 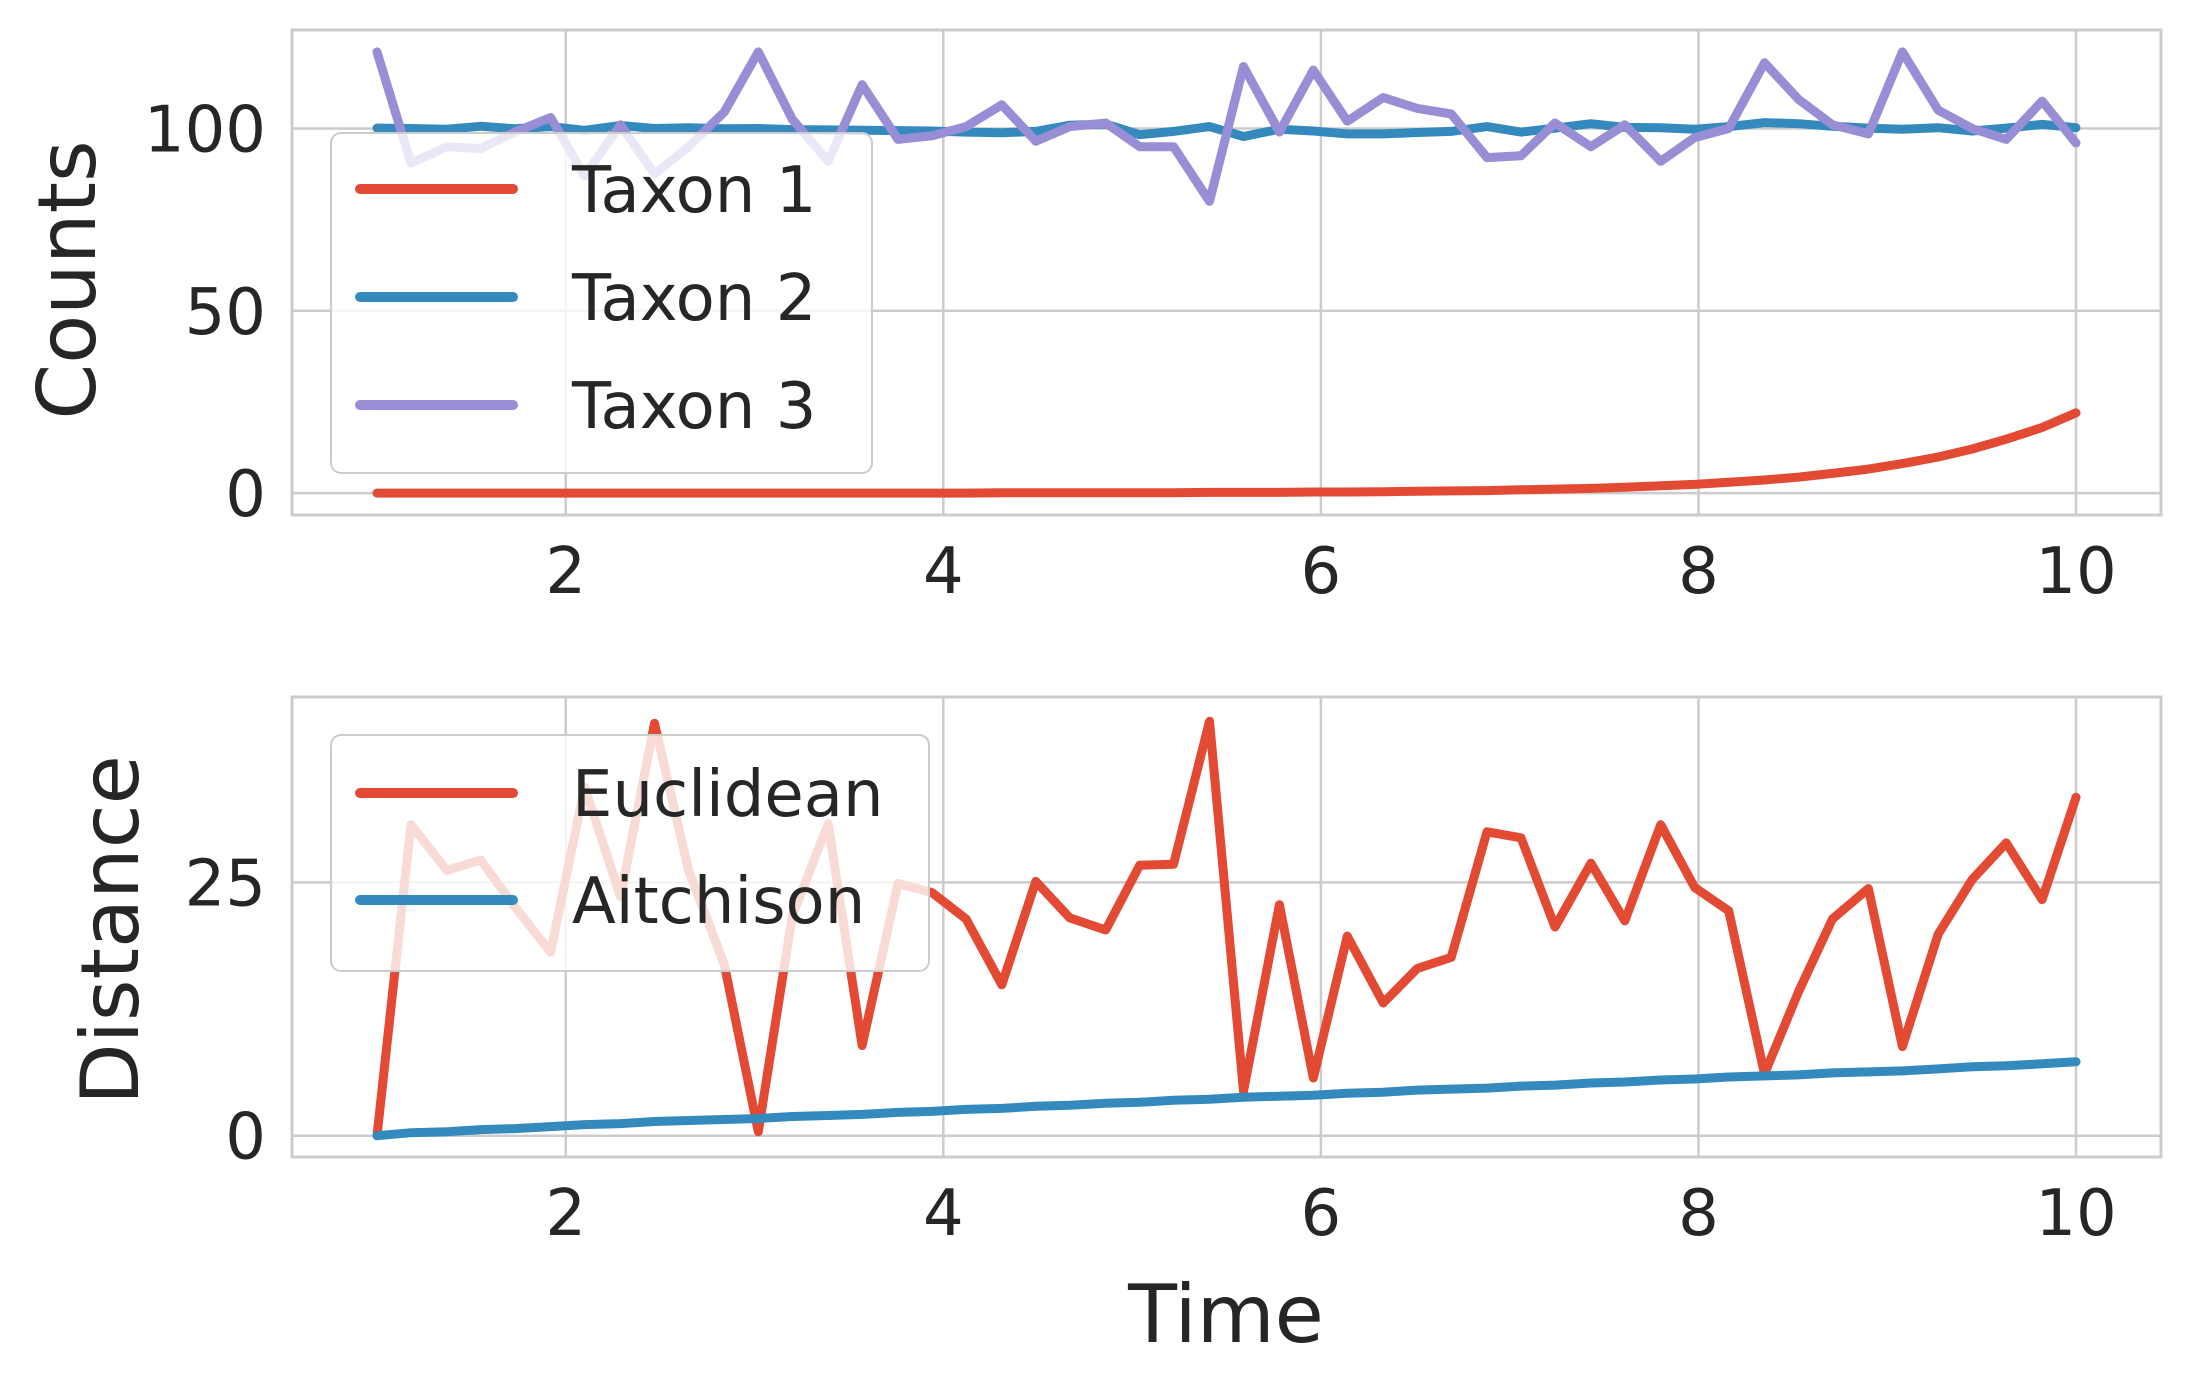 I want to click on counts-x-ticks: 2 4 6 8 10, so click(x=1330, y=572).